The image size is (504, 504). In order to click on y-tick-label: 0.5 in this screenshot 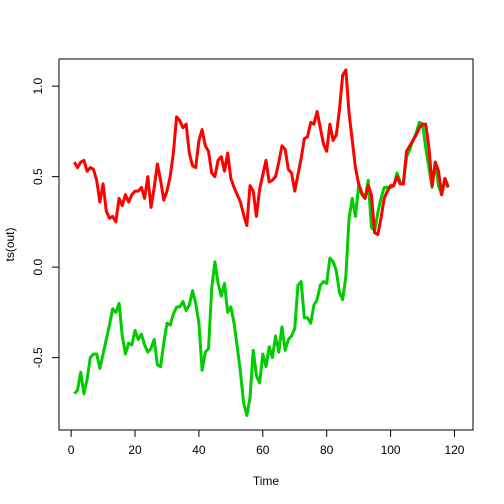, I will do `click(38, 176)`.